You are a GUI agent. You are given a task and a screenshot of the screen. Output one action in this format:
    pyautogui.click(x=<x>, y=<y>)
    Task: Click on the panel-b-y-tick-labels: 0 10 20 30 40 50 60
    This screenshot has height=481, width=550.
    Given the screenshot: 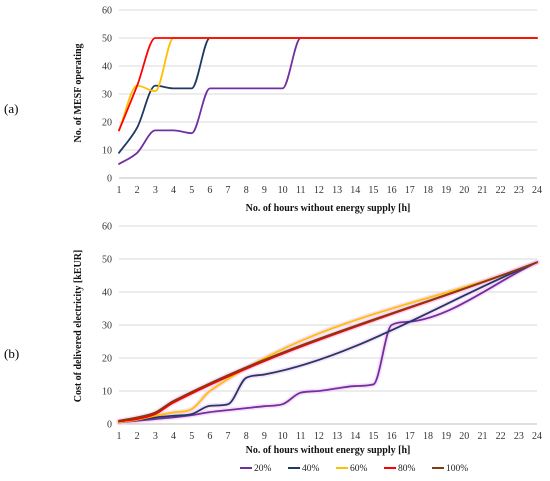 What is the action you would take?
    pyautogui.click(x=107, y=326)
    